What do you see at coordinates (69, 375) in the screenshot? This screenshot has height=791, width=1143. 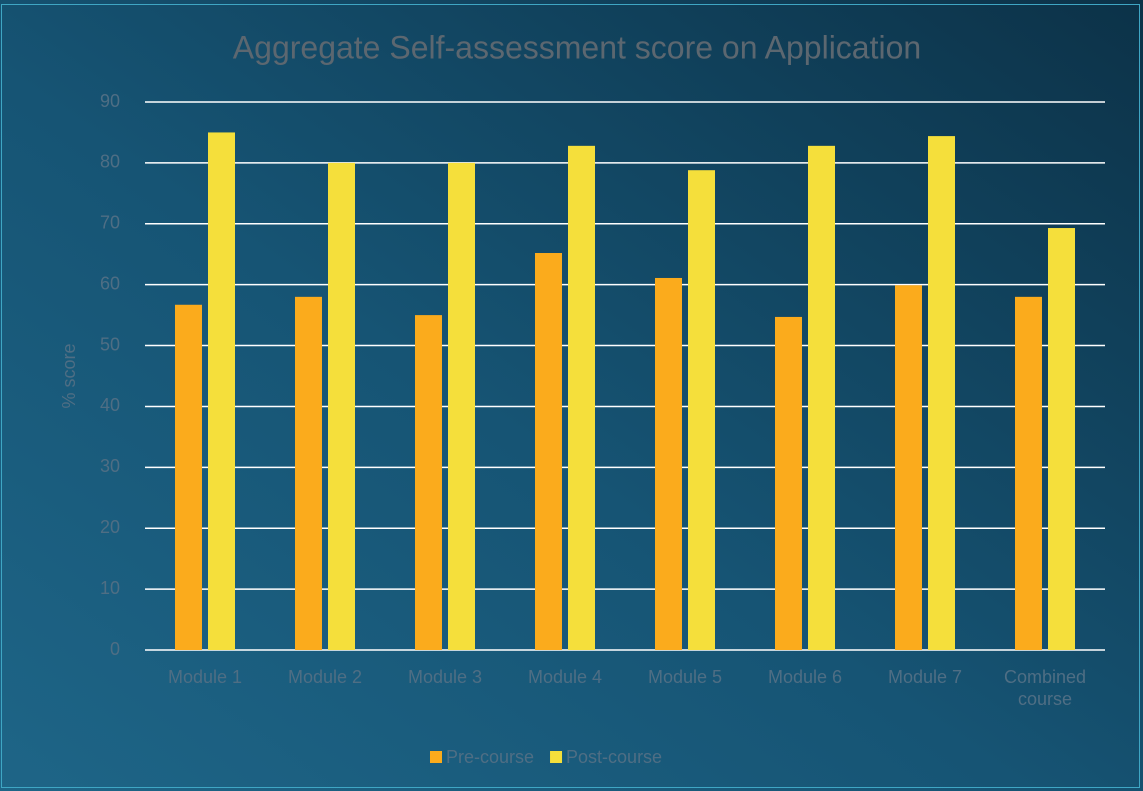 I see `y-axis-label: % score` at bounding box center [69, 375].